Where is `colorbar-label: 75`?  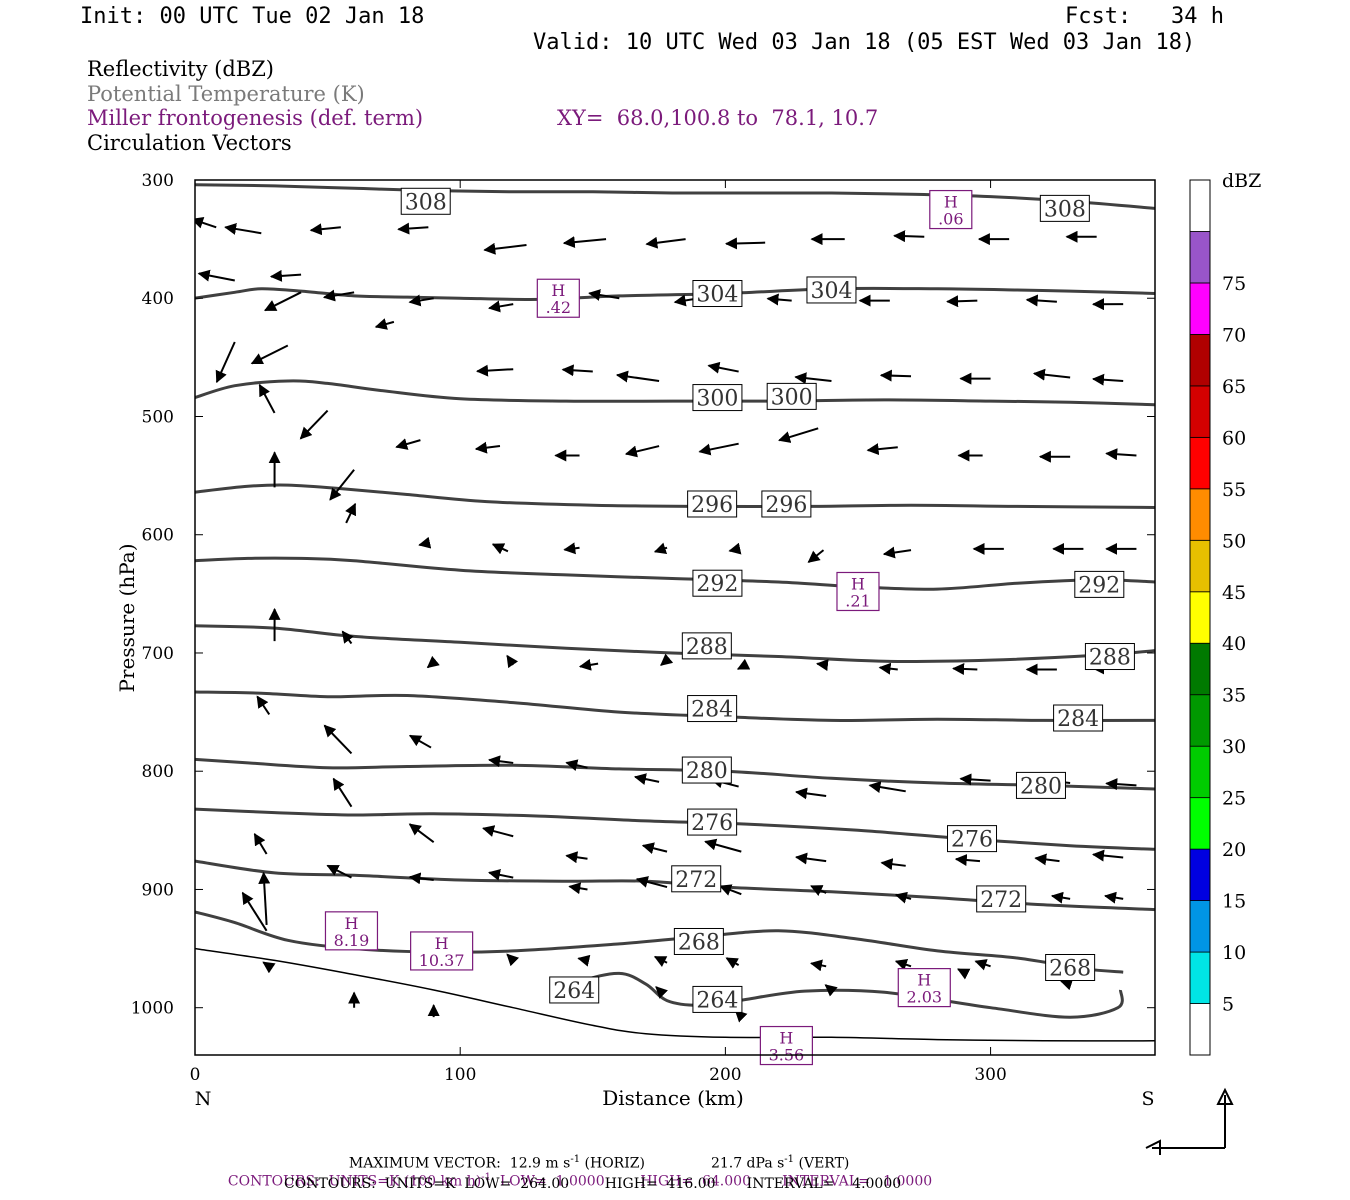 colorbar-label: 75 is located at coordinates (1234, 284).